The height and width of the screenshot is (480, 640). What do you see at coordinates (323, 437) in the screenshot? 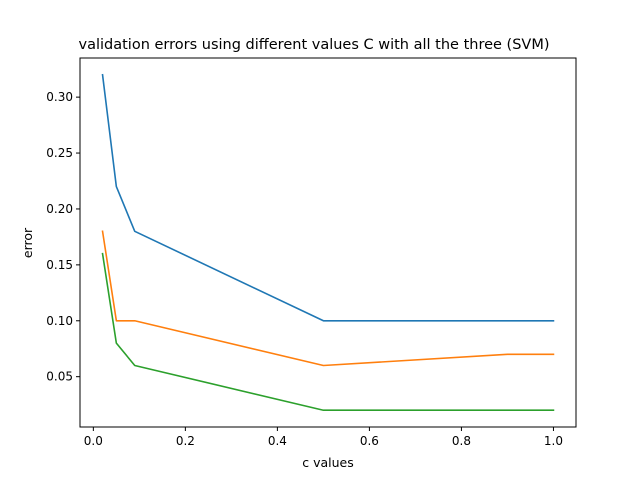
I see `x-axis-ticks: 0.0 0.2 0.4 0.6 0.8 1.0` at bounding box center [323, 437].